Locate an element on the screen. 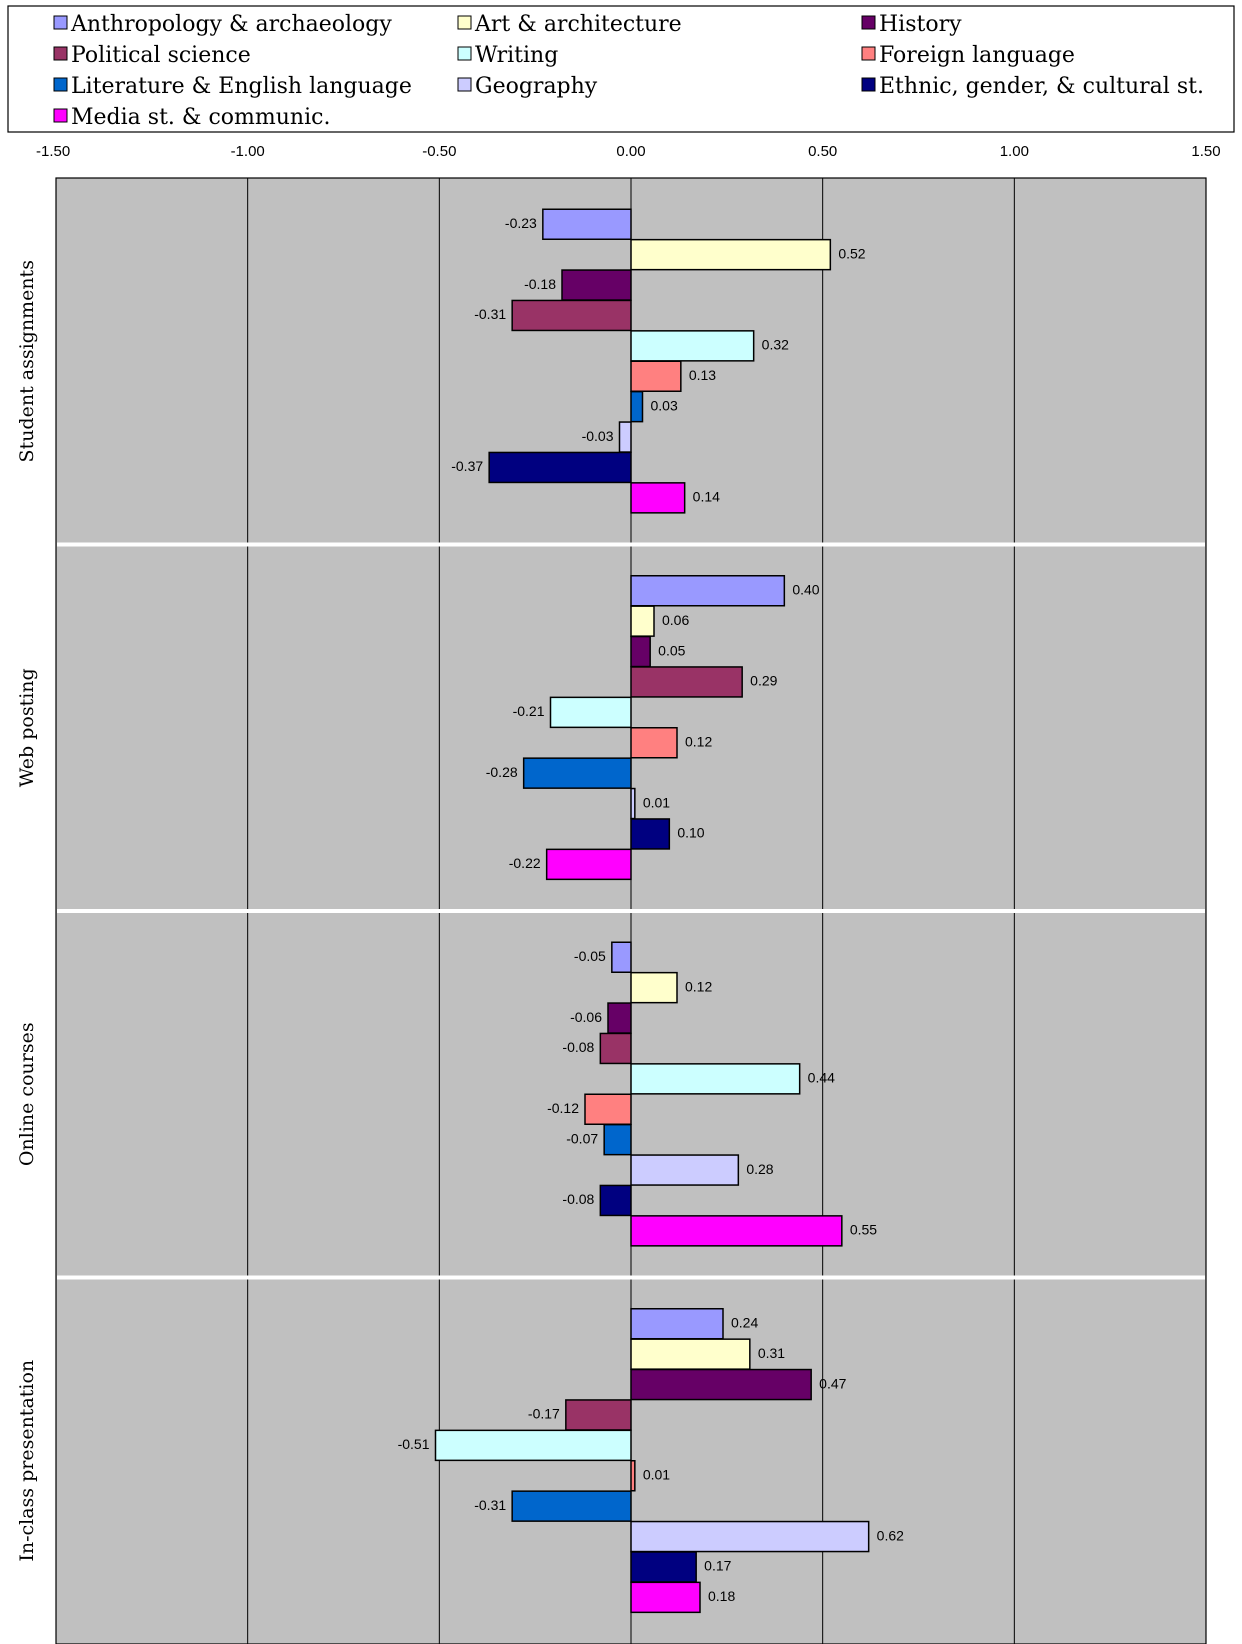  data-label: -0.51 is located at coordinates (414, 1444).